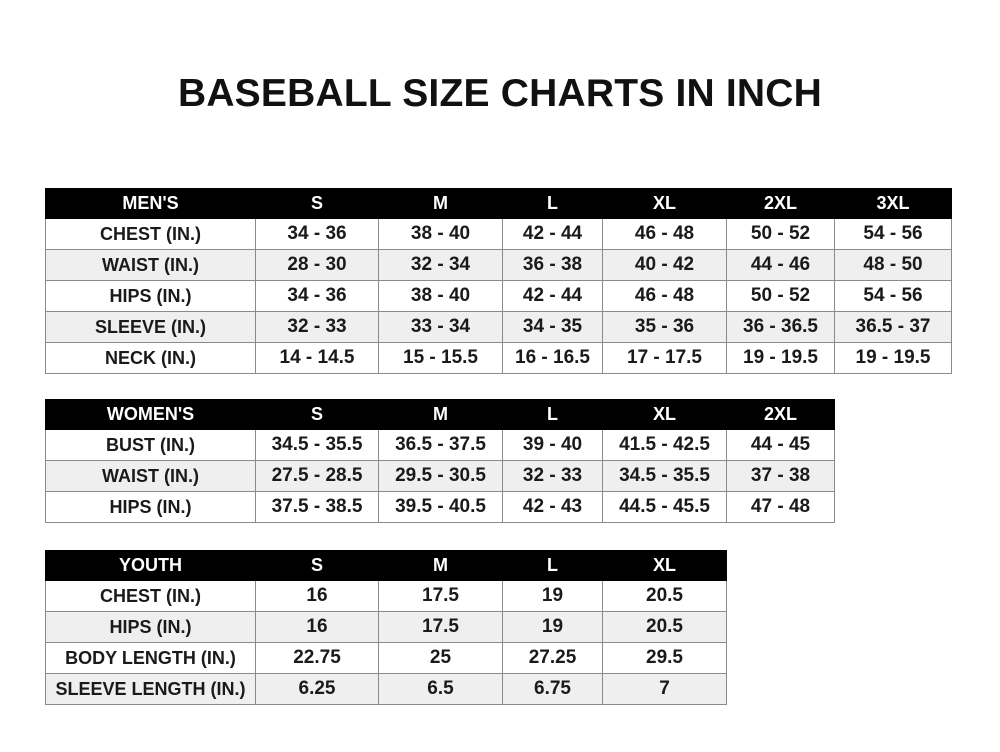  I want to click on size-value: 27.25, so click(552, 658).